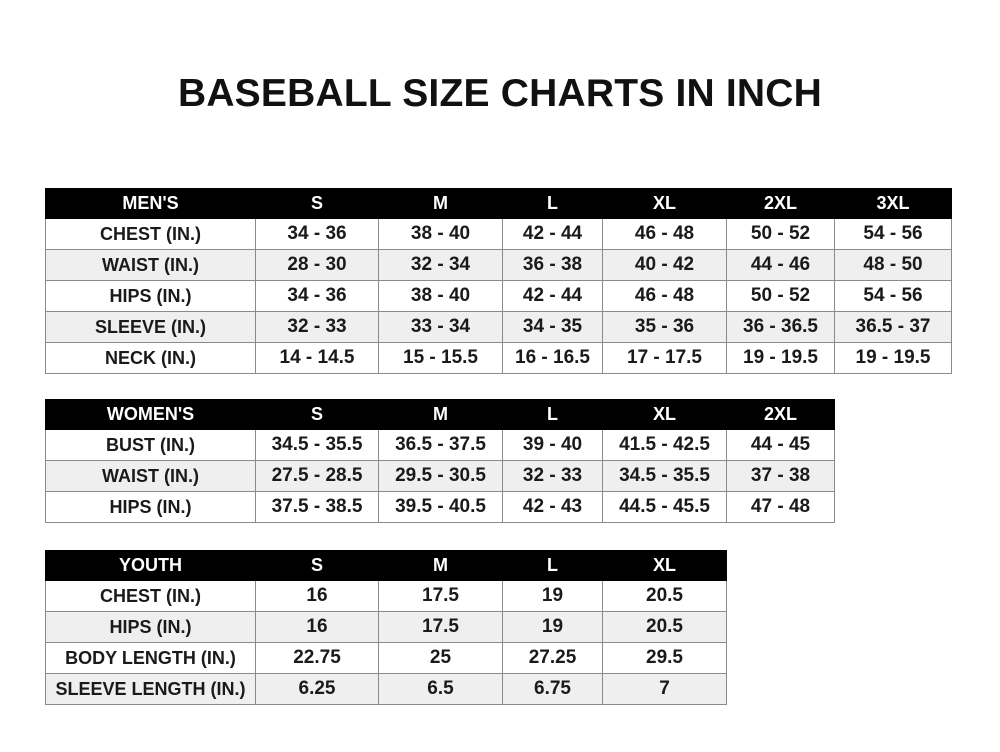  I want to click on size-value: 27.25, so click(552, 658).